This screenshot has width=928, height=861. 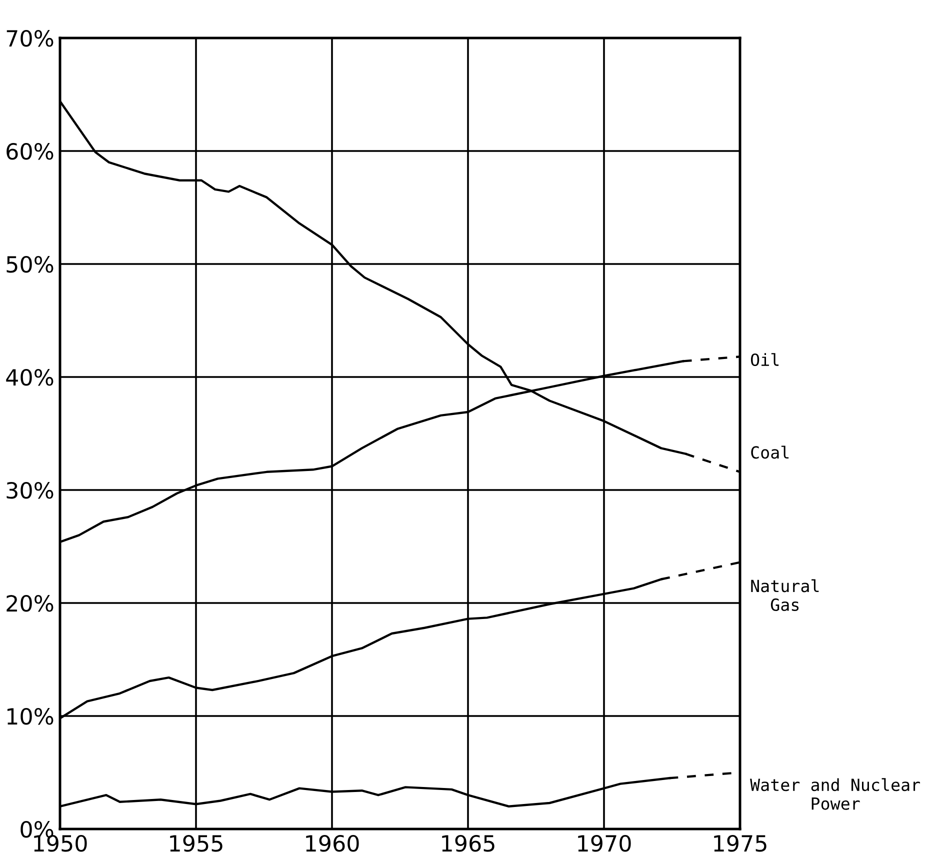 I want to click on y-tick-label: 70%, so click(x=30, y=38).